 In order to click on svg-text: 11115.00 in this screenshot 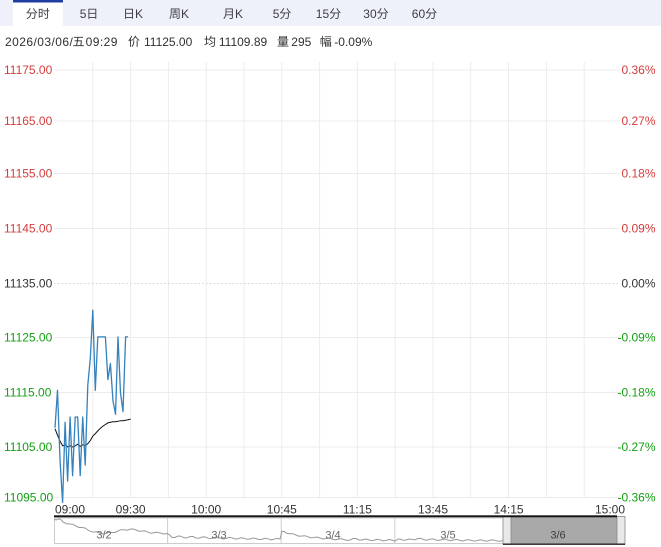, I will do `click(28, 393)`.